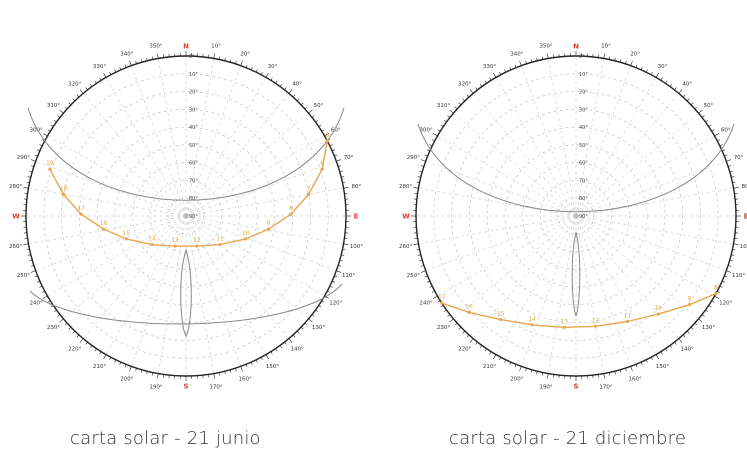 The image size is (747, 452). I want to click on azimuth-label: 260°, so click(405, 247).